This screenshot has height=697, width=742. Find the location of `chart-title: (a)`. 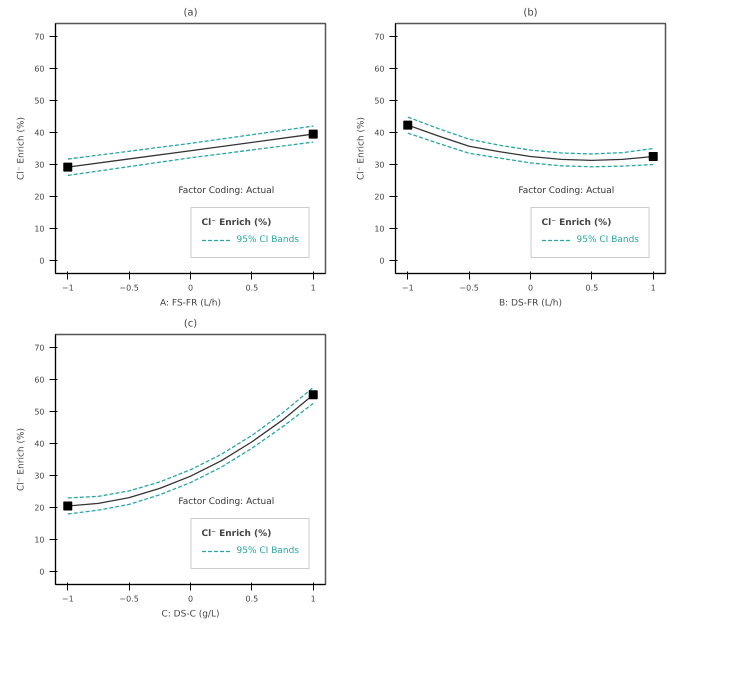

chart-title: (a) is located at coordinates (191, 13).